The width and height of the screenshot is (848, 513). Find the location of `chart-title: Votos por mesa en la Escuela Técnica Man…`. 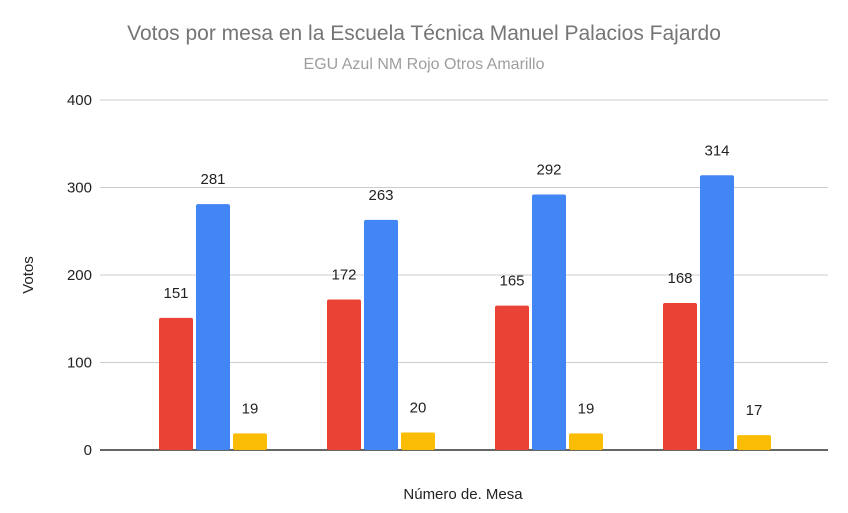

chart-title: Votos por mesa en la Escuela Técnica Man… is located at coordinates (424, 33).